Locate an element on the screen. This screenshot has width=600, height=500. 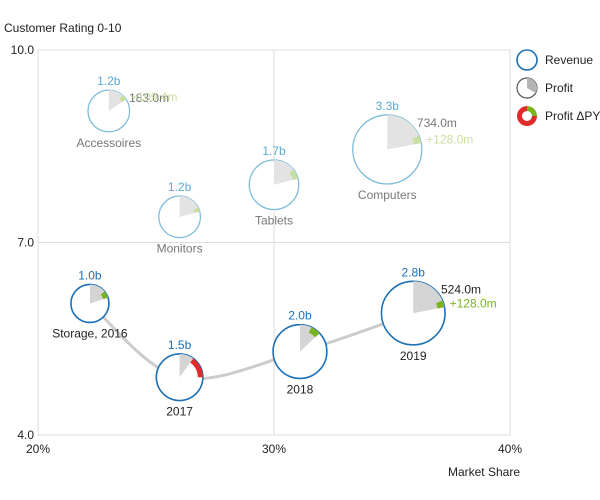
revenue-label-tablets: 1.7b is located at coordinates (274, 151).